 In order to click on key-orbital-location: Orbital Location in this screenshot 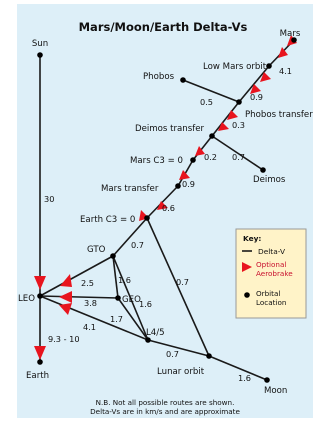, I will do `click(271, 298)`.